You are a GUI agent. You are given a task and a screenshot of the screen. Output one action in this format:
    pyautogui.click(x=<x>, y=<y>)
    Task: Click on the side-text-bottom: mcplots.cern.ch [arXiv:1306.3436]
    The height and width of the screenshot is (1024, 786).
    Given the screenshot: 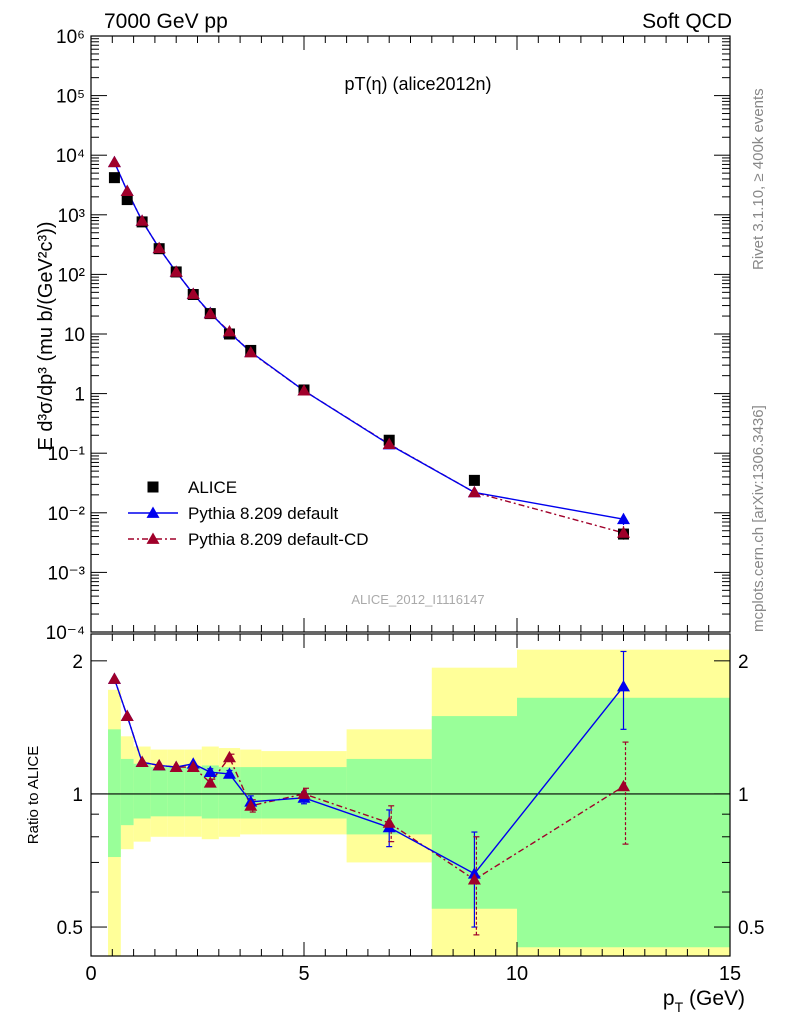 What is the action you would take?
    pyautogui.click(x=758, y=518)
    